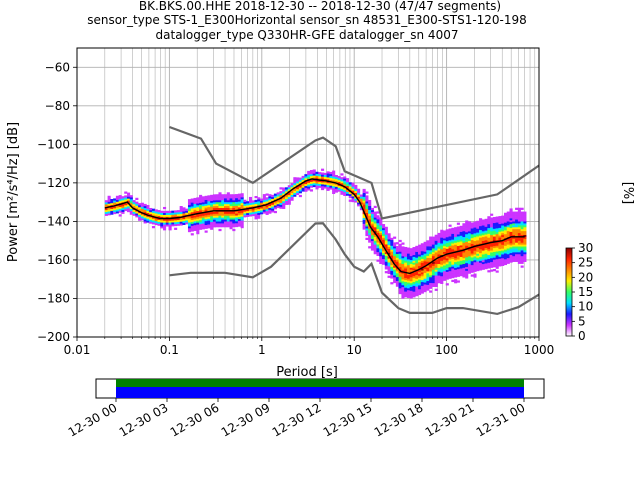 The height and width of the screenshot is (480, 640). What do you see at coordinates (309, 347) in the screenshot?
I see `x-axis-ticks: 0.01 0.1 1 10 100 1000` at bounding box center [309, 347].